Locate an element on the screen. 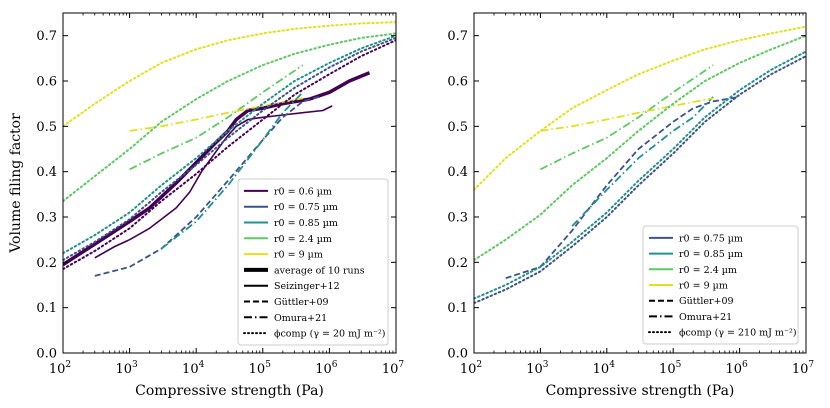 The width and height of the screenshot is (830, 408). legend-label: average of 10 runs is located at coordinates (319, 270).